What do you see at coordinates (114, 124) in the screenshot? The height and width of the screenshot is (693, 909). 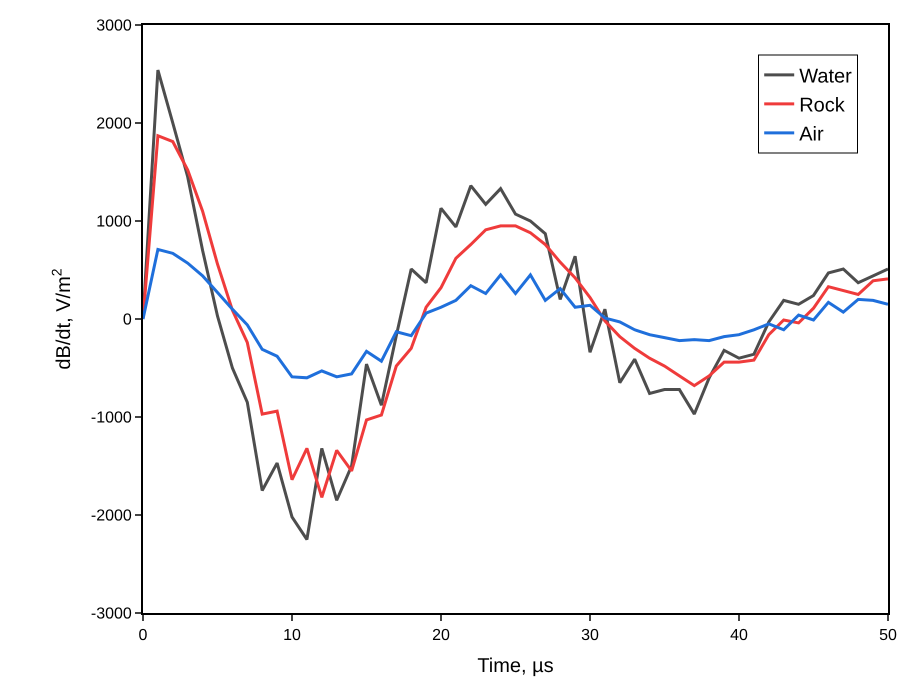 I see `y-tick-label: 2000` at bounding box center [114, 124].